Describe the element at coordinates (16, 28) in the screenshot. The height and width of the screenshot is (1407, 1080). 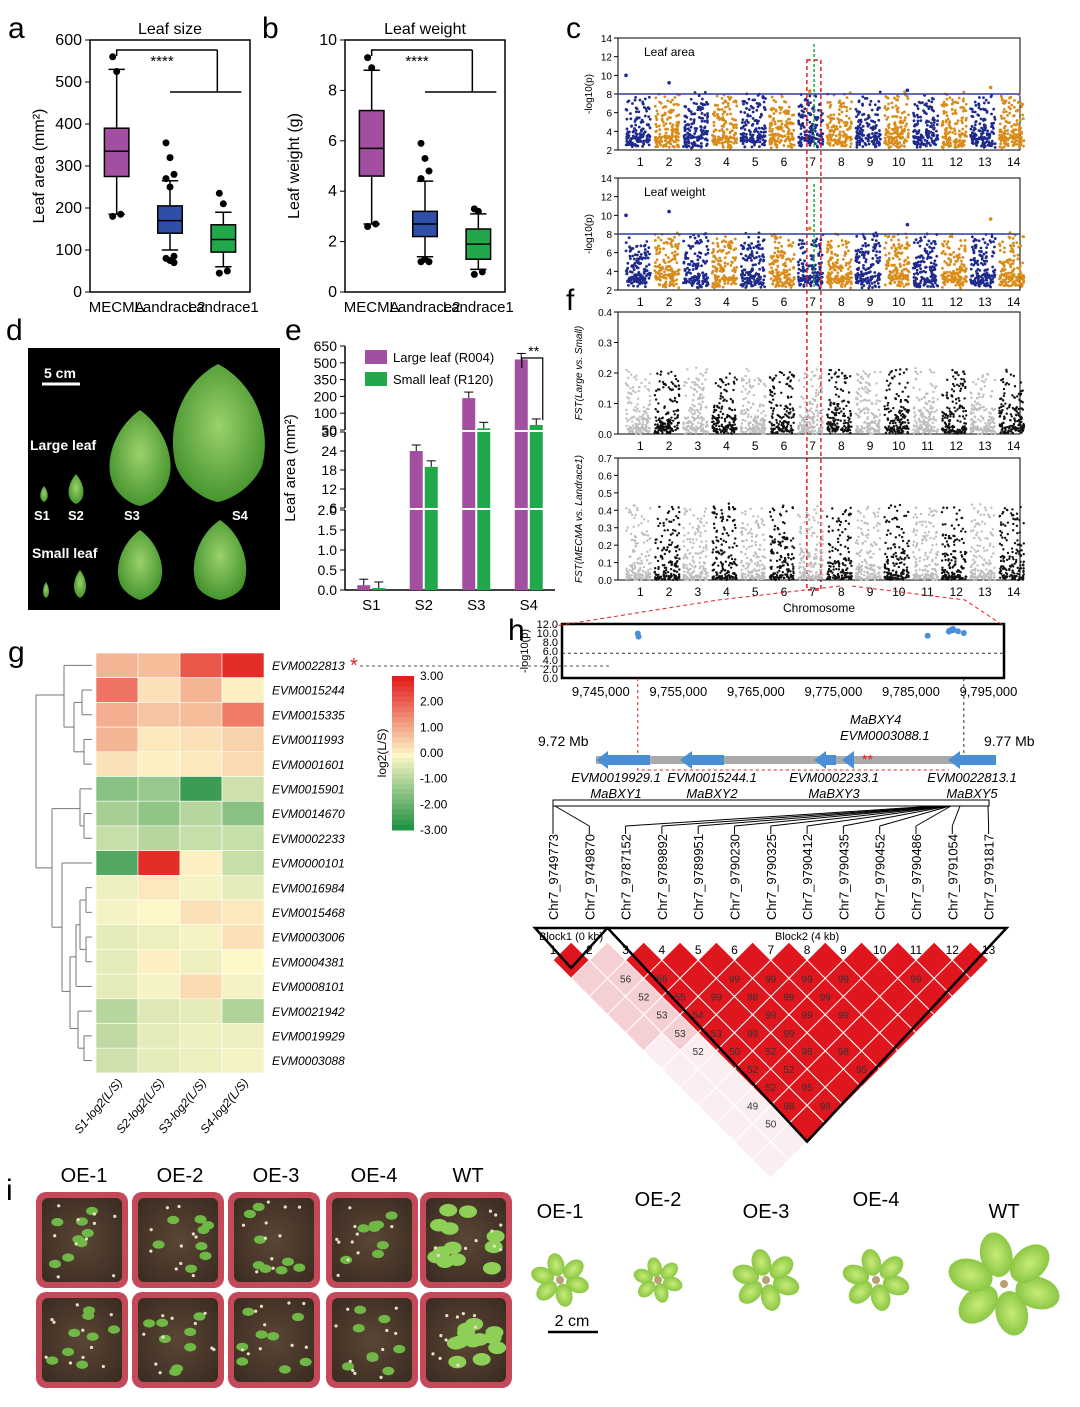
I see `panel-letter-a: a` at that location.